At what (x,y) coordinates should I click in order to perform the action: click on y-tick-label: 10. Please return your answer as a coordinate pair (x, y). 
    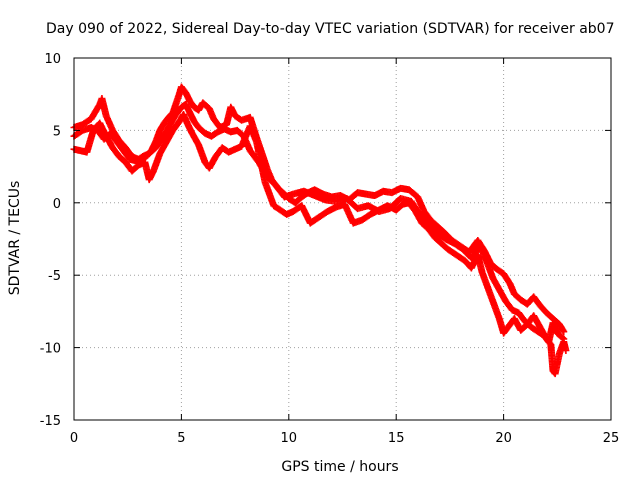
    Looking at the image, I should click on (52, 59).